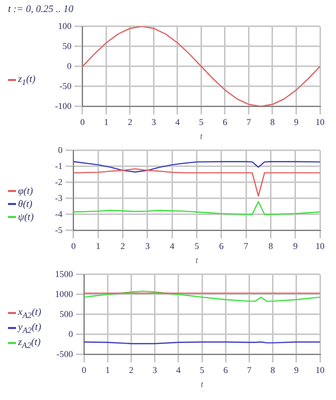 Image resolution: width=336 pixels, height=400 pixels. I want to click on legend-label: θ(t), so click(25, 204).